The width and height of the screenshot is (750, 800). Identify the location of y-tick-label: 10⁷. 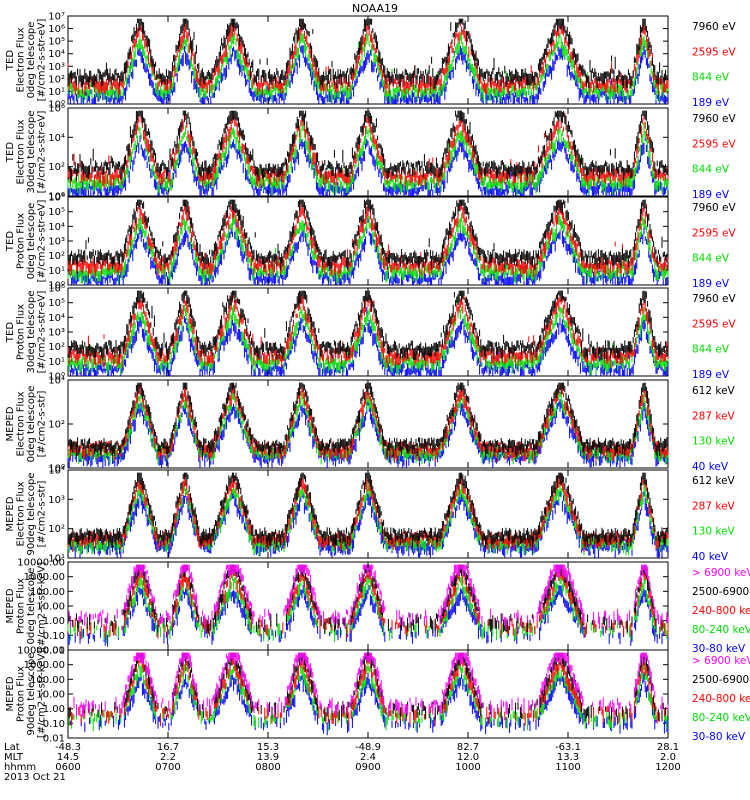
(56, 17).